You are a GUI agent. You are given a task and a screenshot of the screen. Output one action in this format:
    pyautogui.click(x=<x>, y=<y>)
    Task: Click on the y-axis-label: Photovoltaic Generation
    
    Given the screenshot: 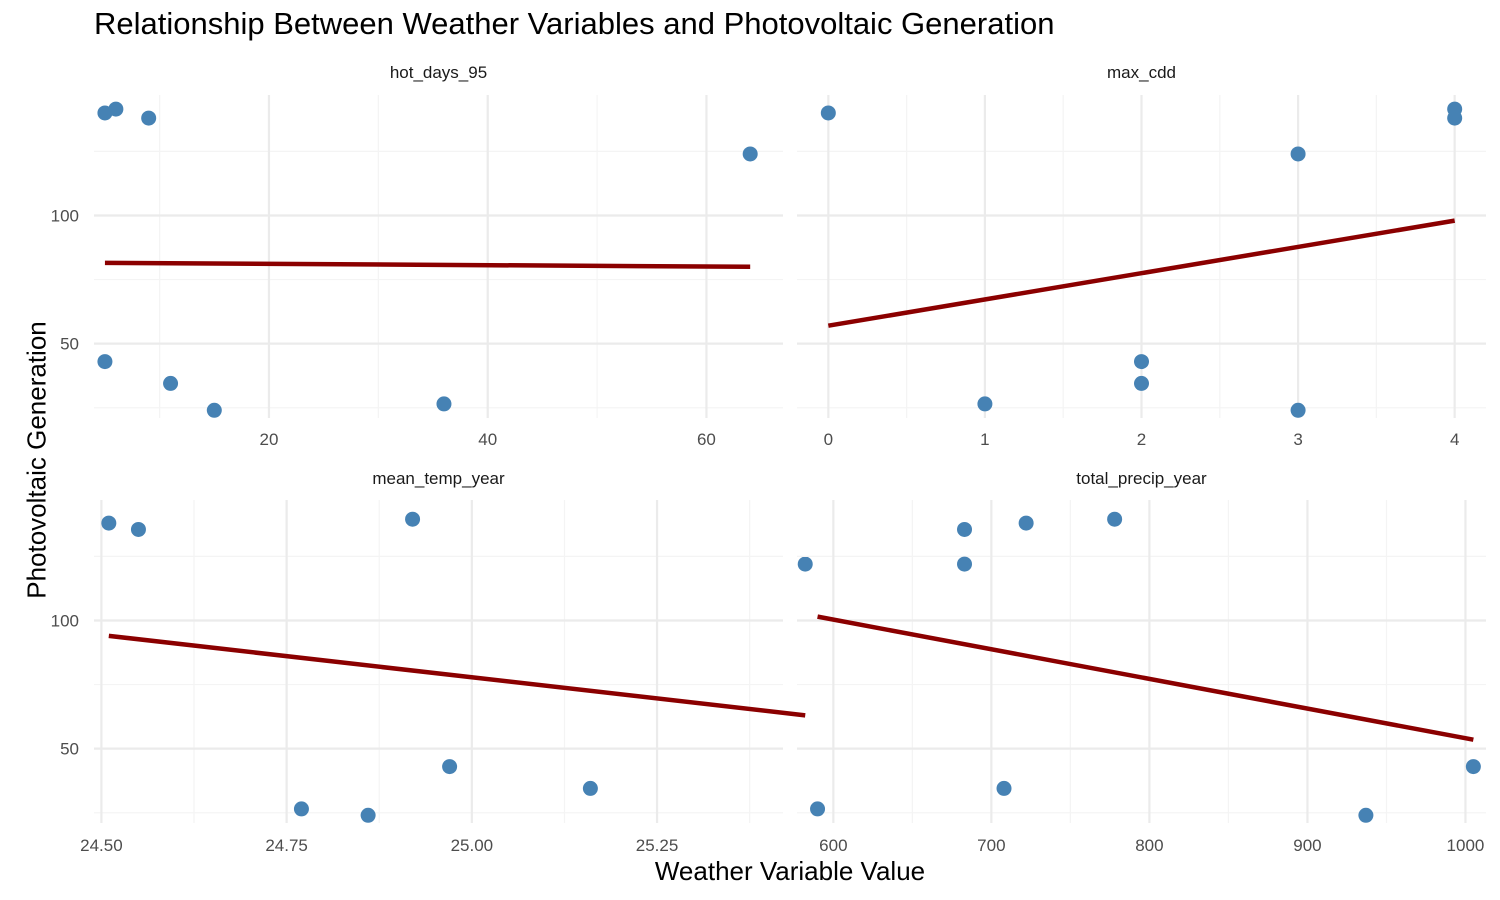 What is the action you would take?
    pyautogui.click(x=36, y=460)
    